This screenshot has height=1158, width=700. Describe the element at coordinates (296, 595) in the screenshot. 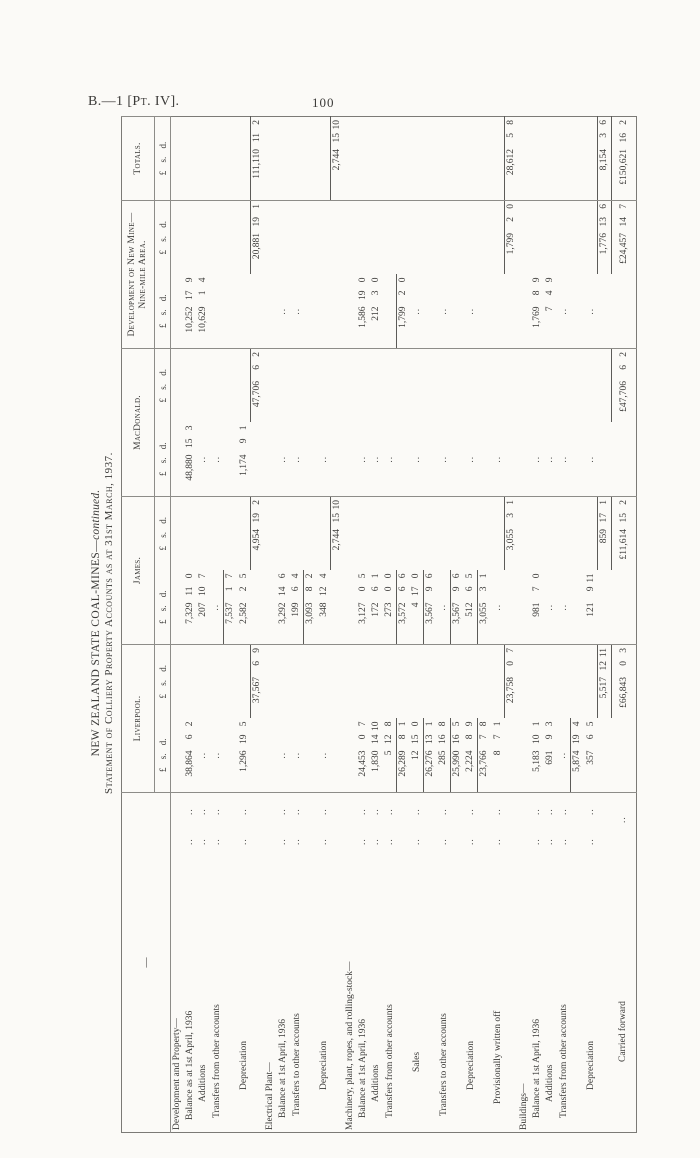

I see `money-cell: 199 6 4` at that location.